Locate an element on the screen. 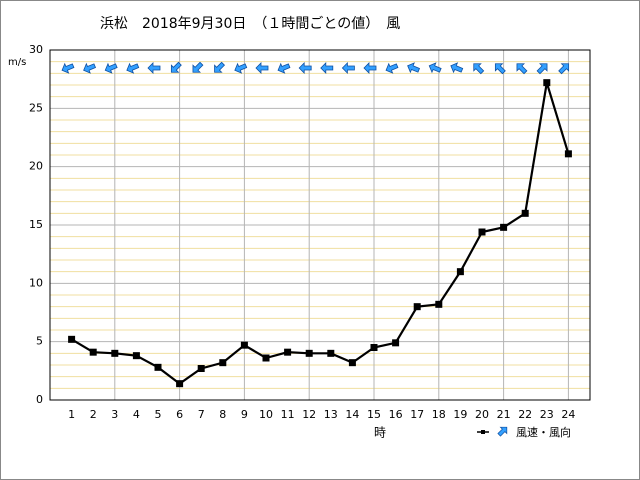 The height and width of the screenshot is (480, 640). y-tick-label: 10 is located at coordinates (36, 282).